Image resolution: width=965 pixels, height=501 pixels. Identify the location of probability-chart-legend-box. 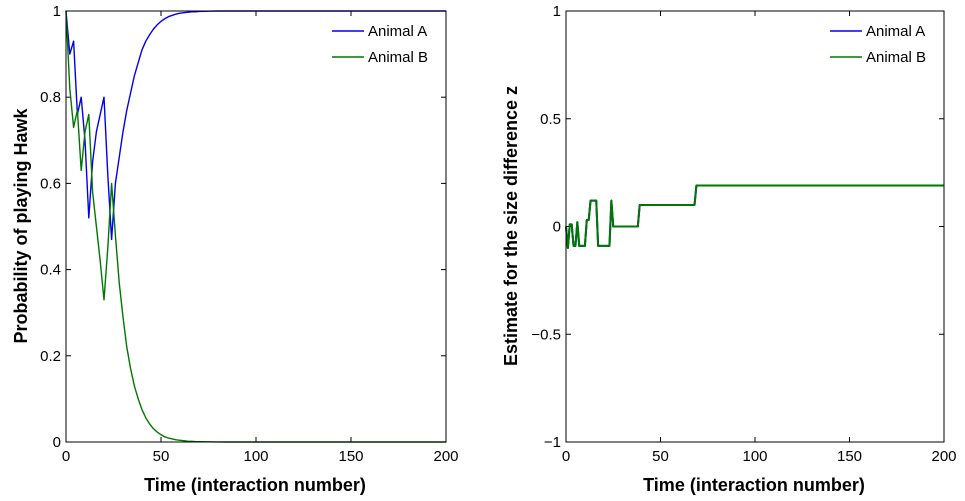
(383, 46).